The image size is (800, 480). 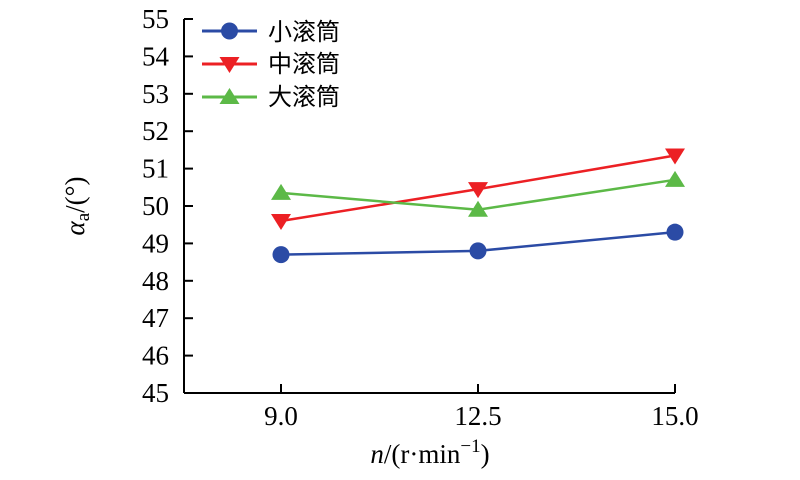 What do you see at coordinates (304, 97) in the screenshot?
I see `legend-label-large-roller: 大滚筒` at bounding box center [304, 97].